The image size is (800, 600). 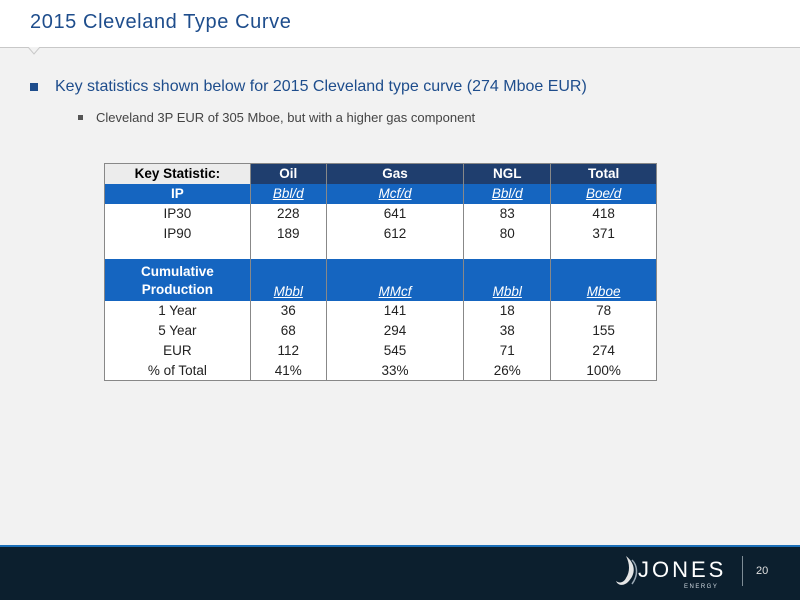 What do you see at coordinates (34, 51) in the screenshot?
I see `header-notch` at bounding box center [34, 51].